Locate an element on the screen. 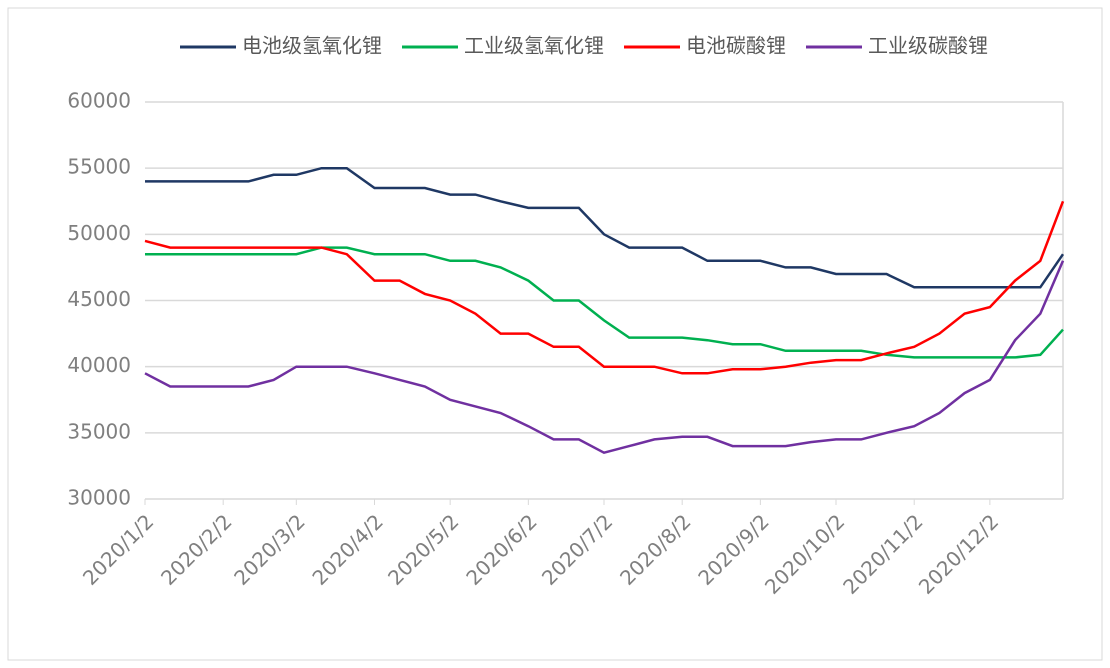  y-tick-label: 60000 is located at coordinates (99, 101).